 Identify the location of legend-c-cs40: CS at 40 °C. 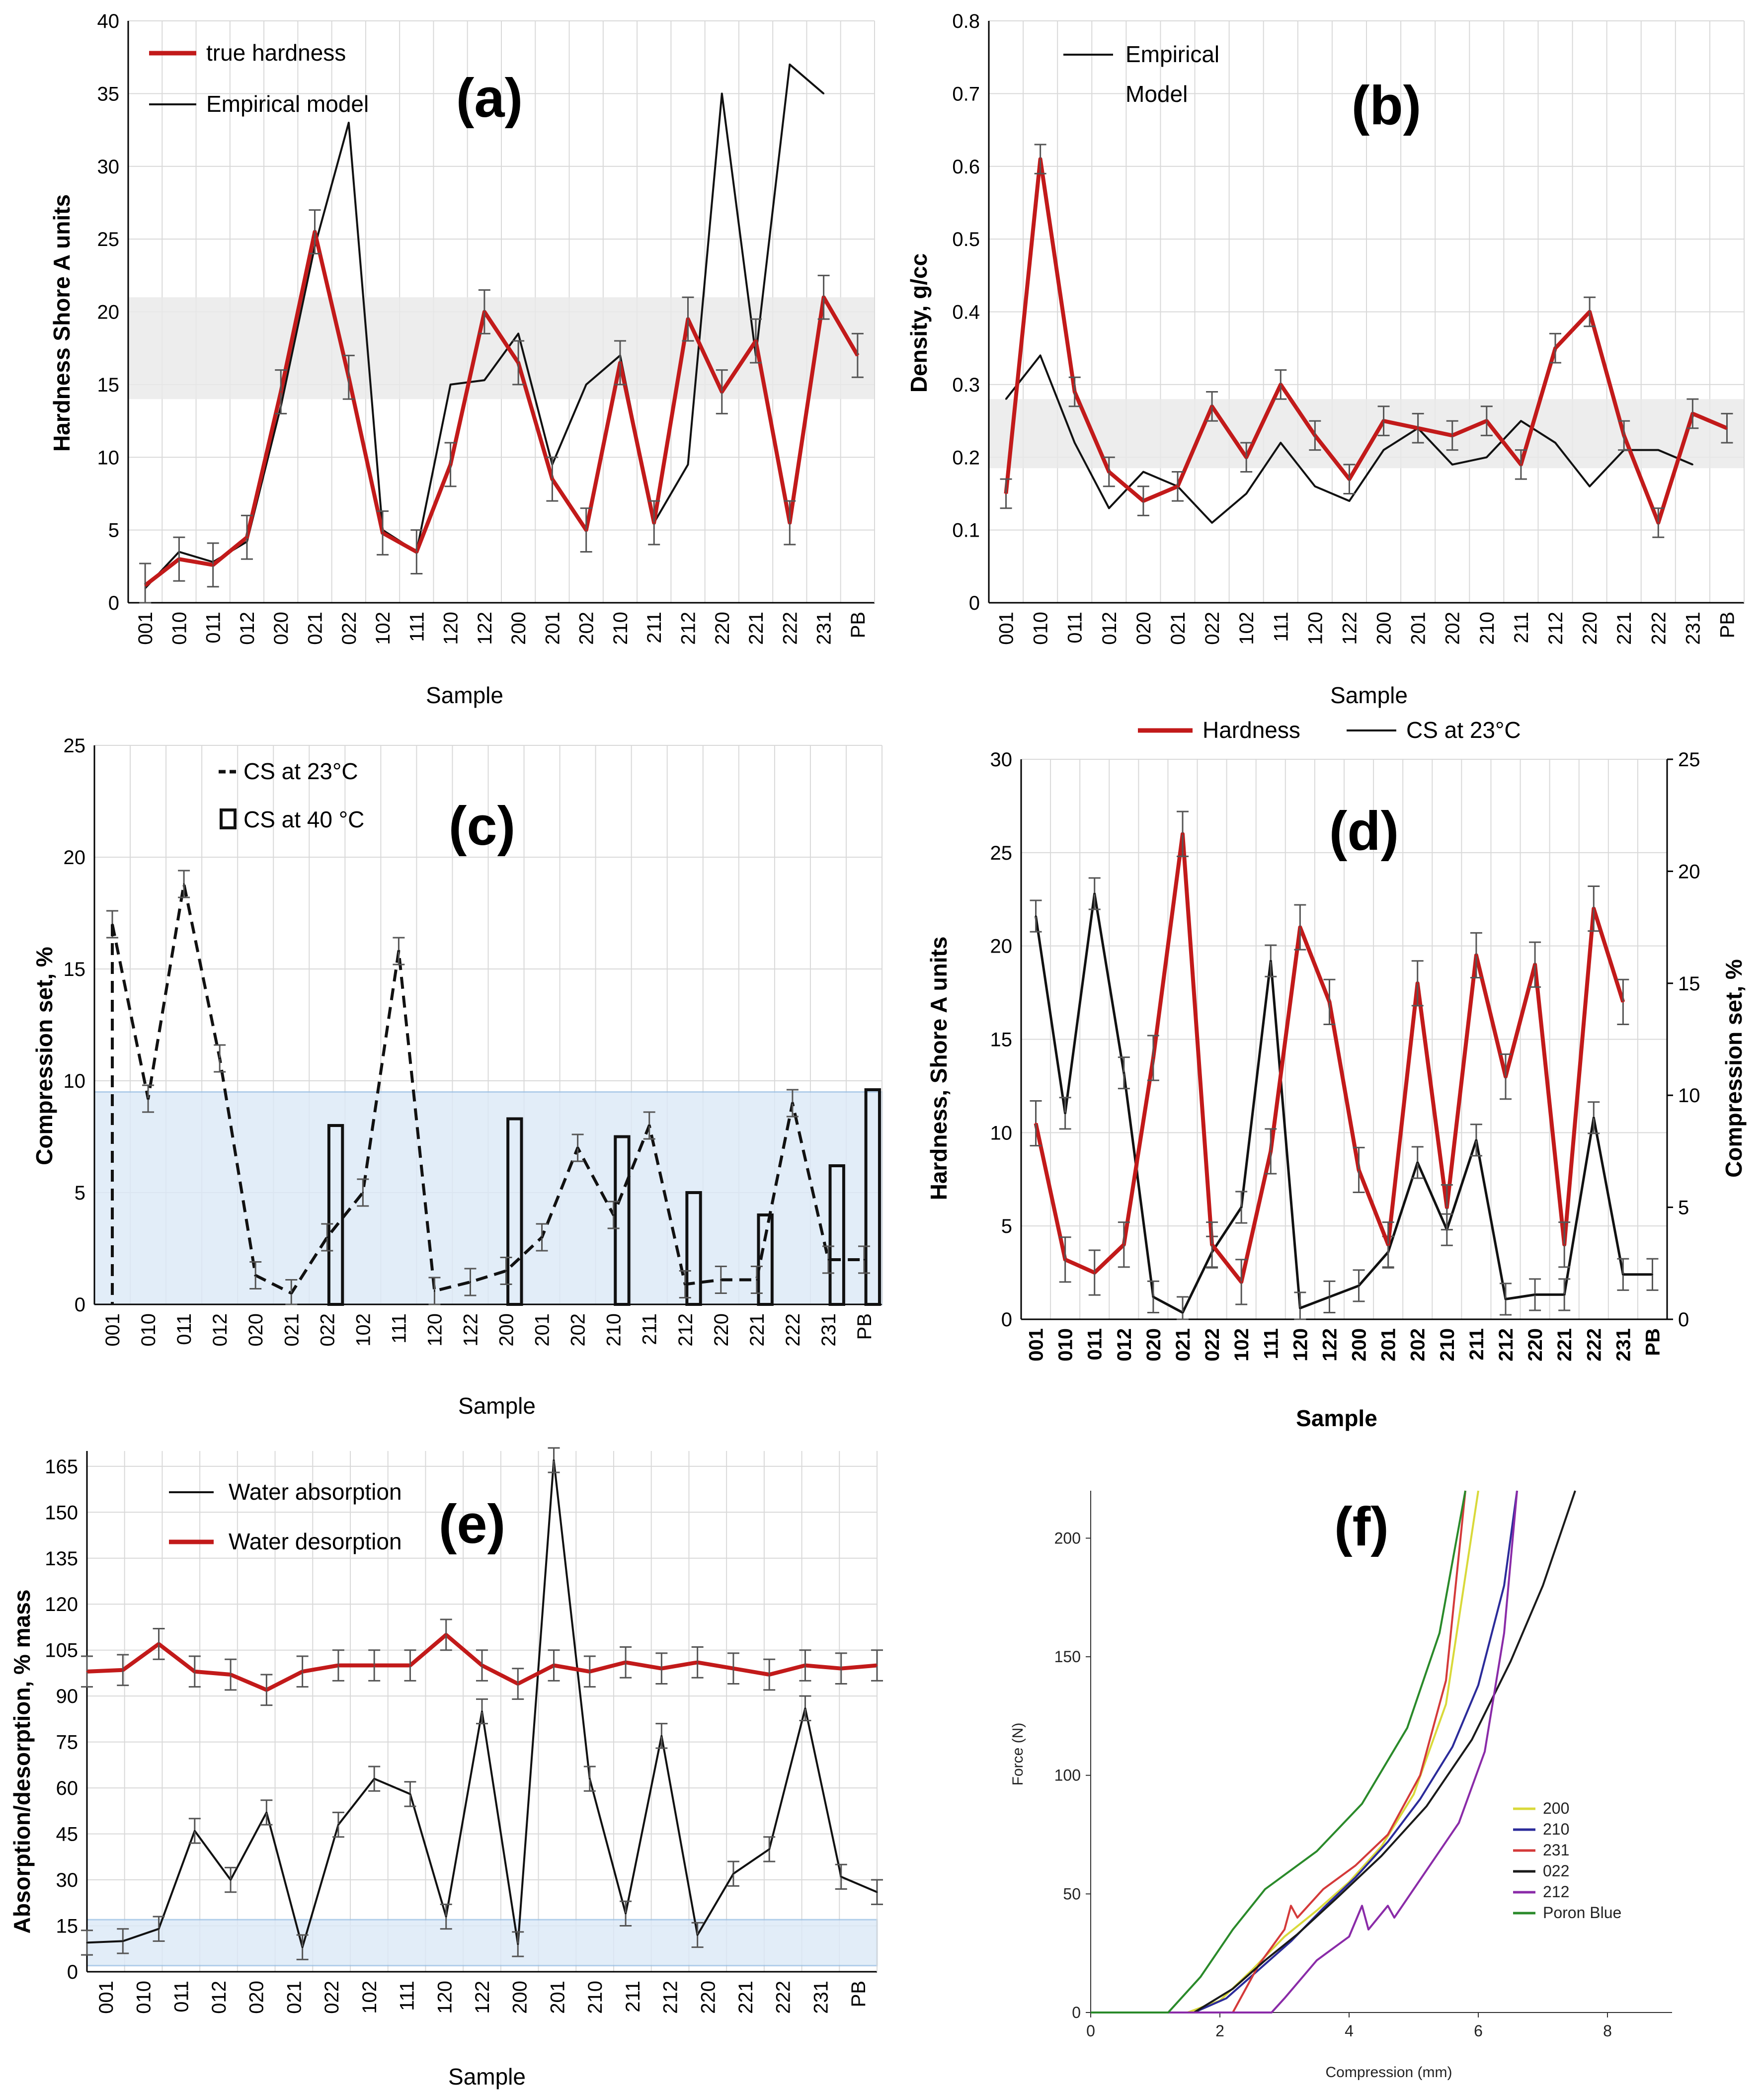
(303, 819).